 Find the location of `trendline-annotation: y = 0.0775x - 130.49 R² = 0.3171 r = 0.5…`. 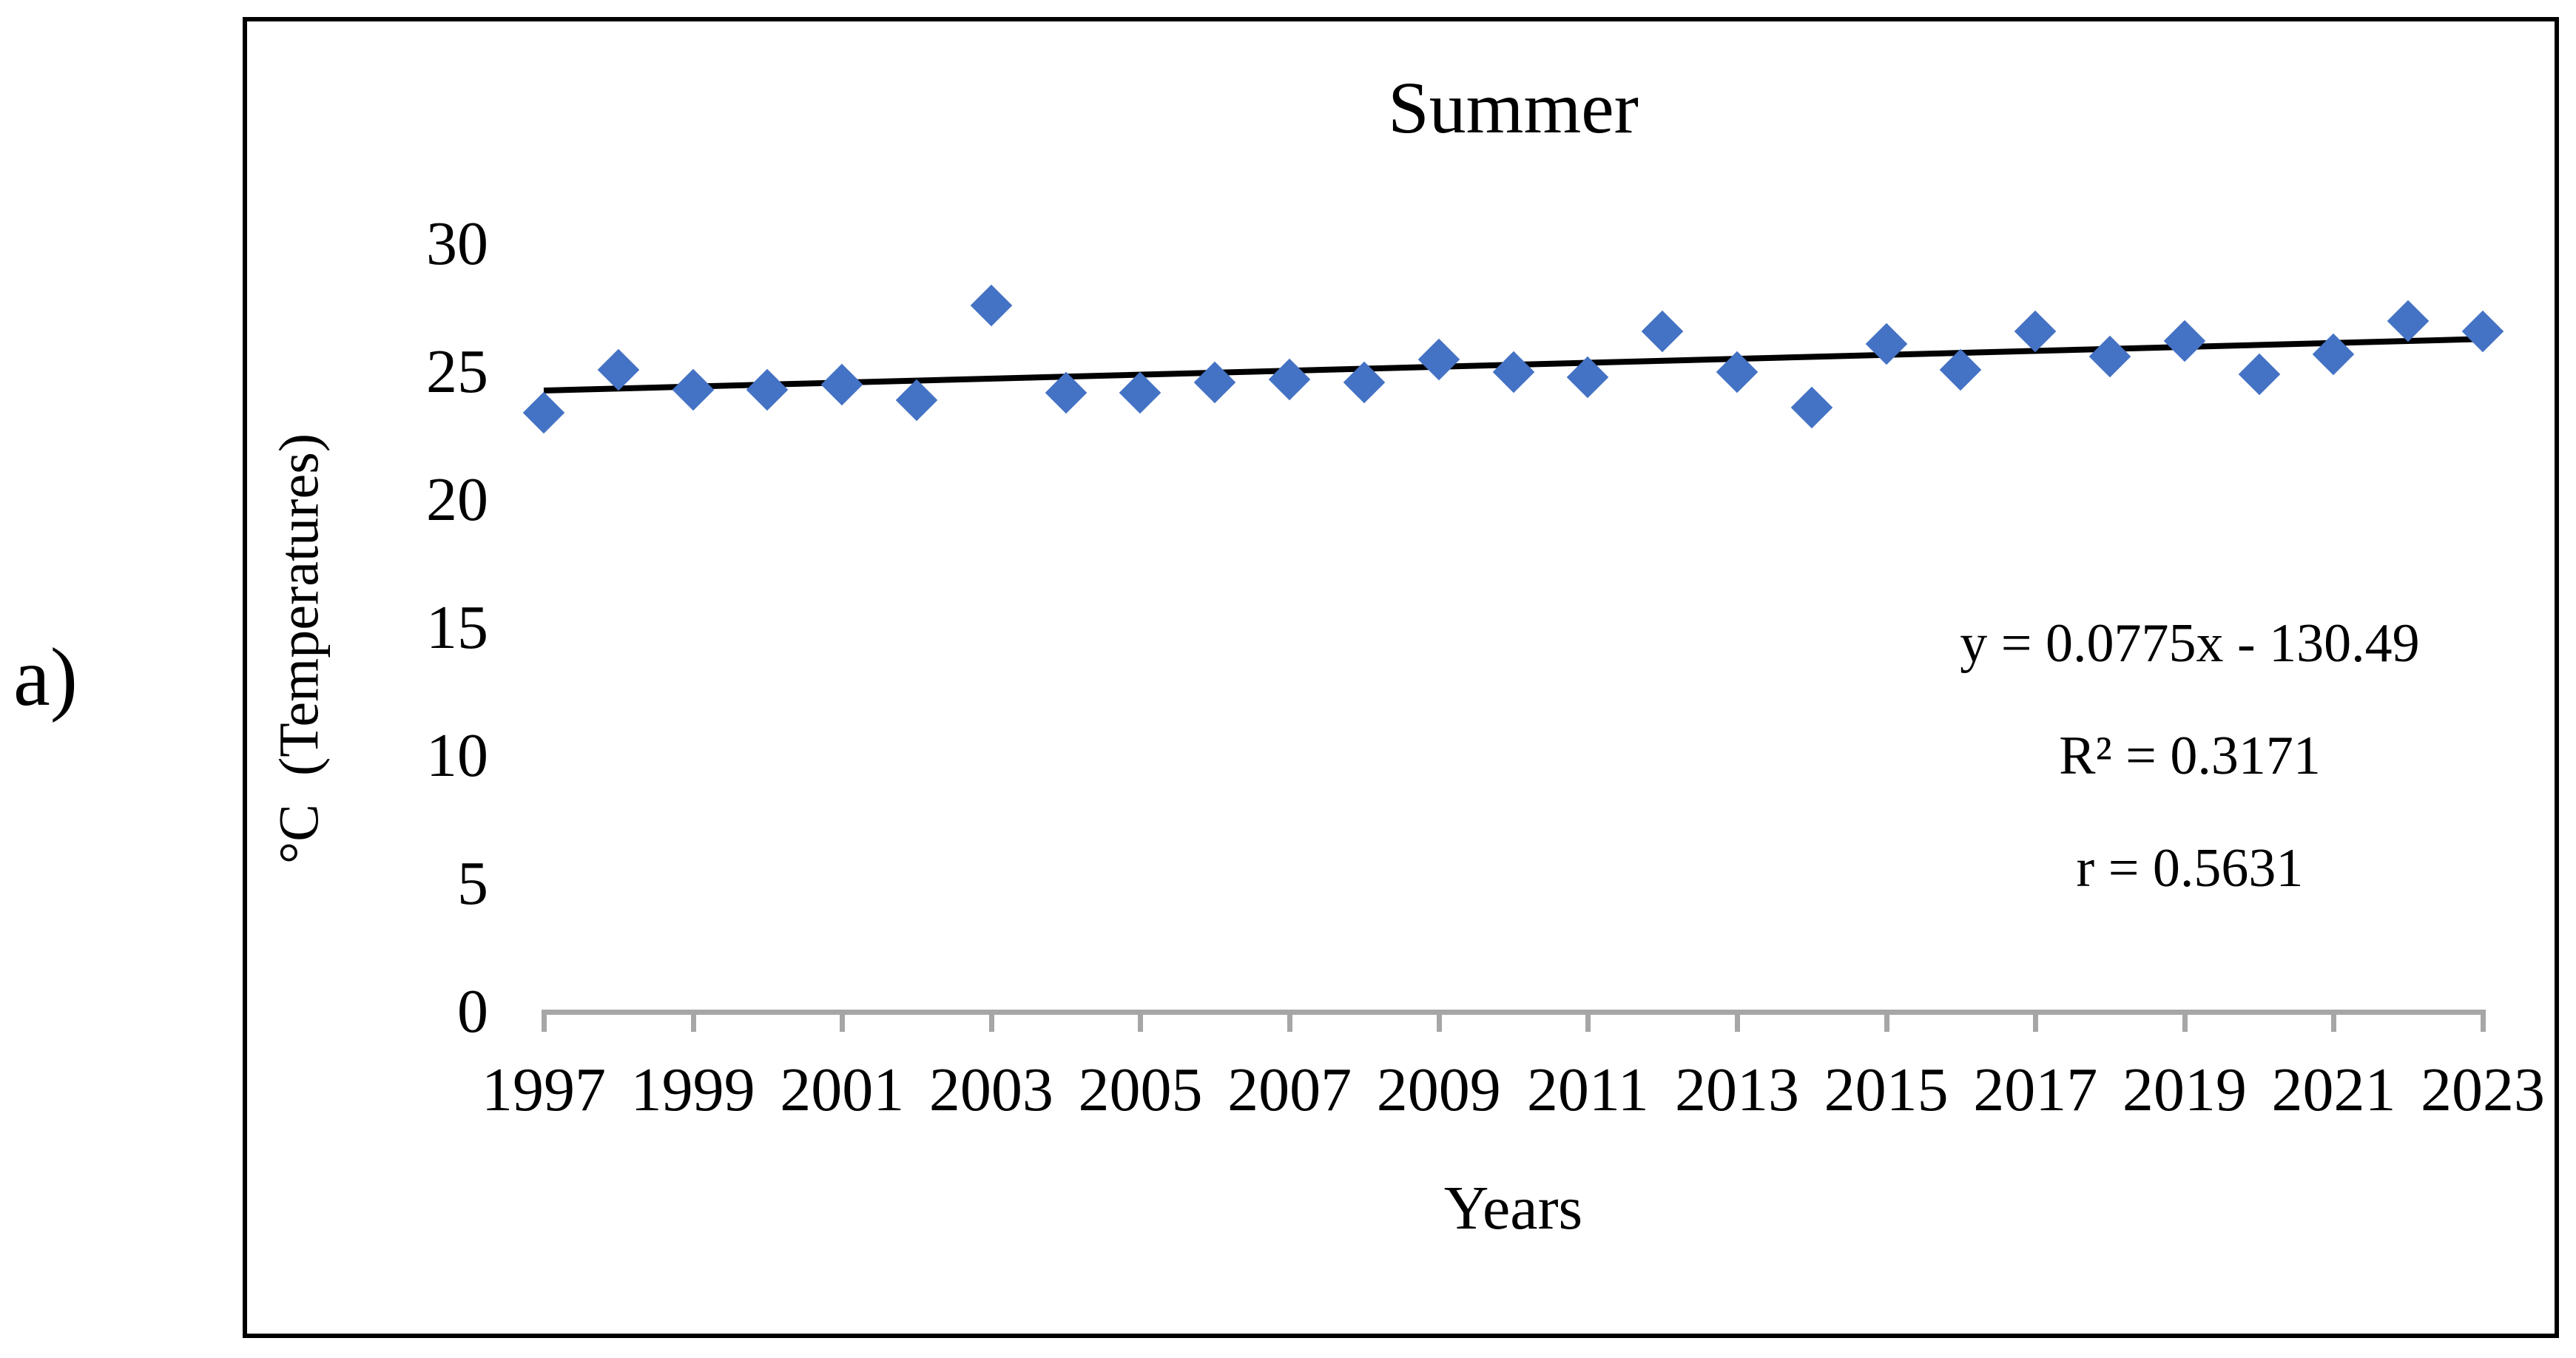

trendline-annotation: y = 0.0775x - 130.49 R² = 0.3171 r = 0.5… is located at coordinates (2190, 756).